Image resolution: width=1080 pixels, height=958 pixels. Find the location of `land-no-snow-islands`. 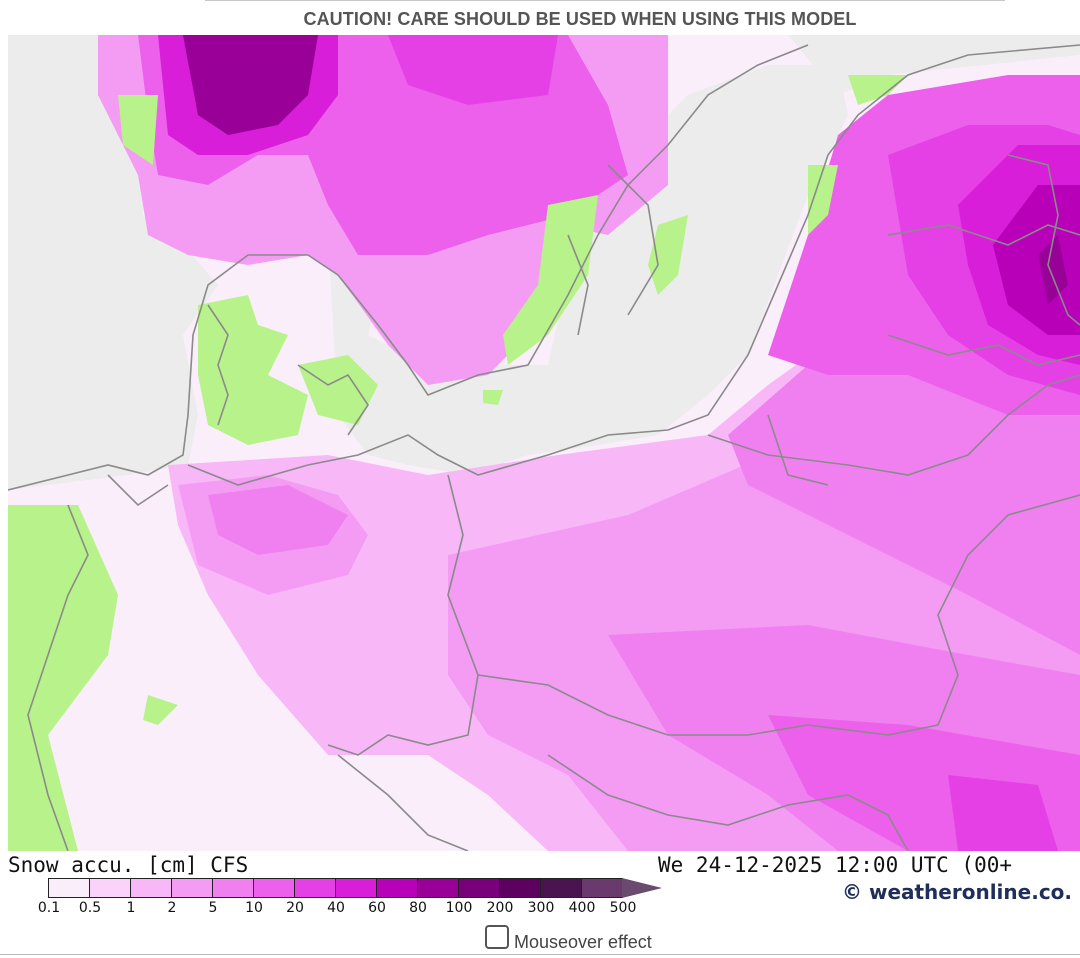

land-no-snow-islands is located at coordinates (338, 390).